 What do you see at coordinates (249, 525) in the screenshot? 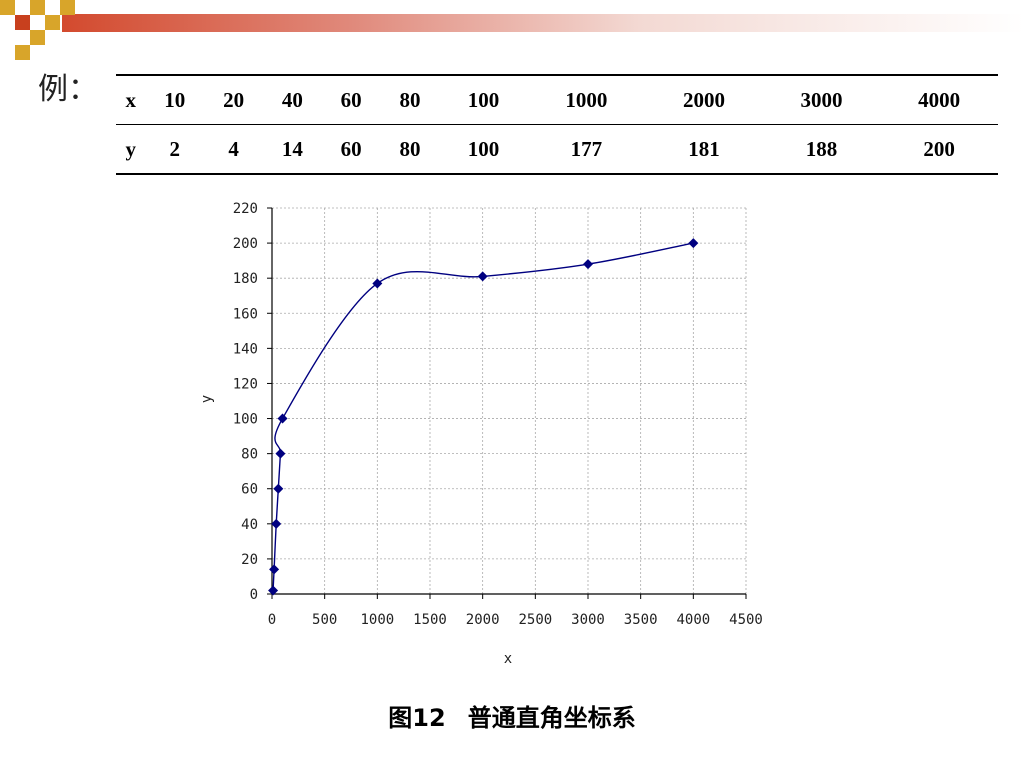
I see `y-tick-label: 40` at bounding box center [249, 525].